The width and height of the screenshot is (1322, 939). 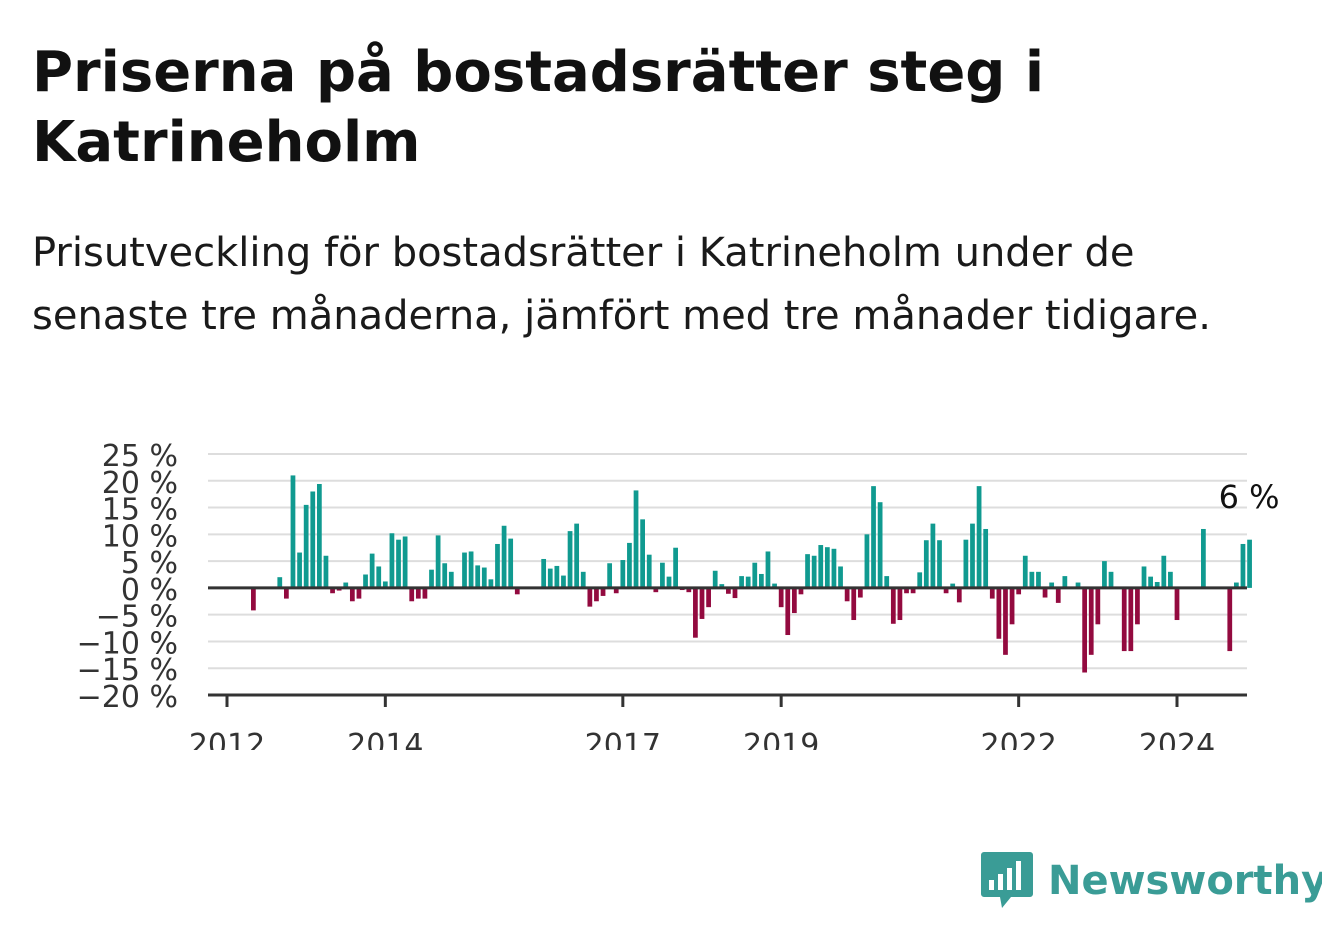 What do you see at coordinates (127, 643) in the screenshot?
I see `y-tick-label: −10 %` at bounding box center [127, 643].